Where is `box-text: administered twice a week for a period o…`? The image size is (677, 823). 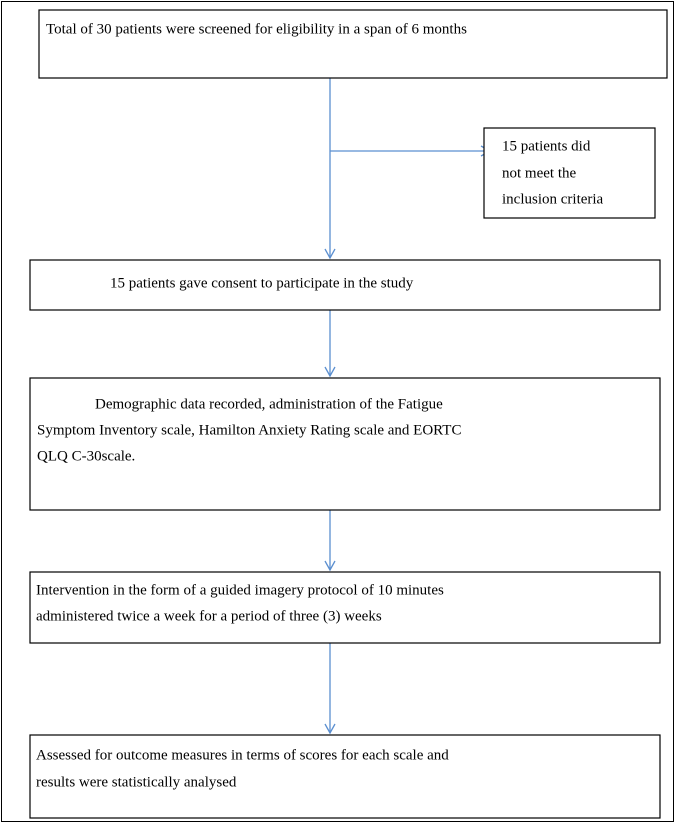 box-text: administered twice a week for a period o… is located at coordinates (209, 616).